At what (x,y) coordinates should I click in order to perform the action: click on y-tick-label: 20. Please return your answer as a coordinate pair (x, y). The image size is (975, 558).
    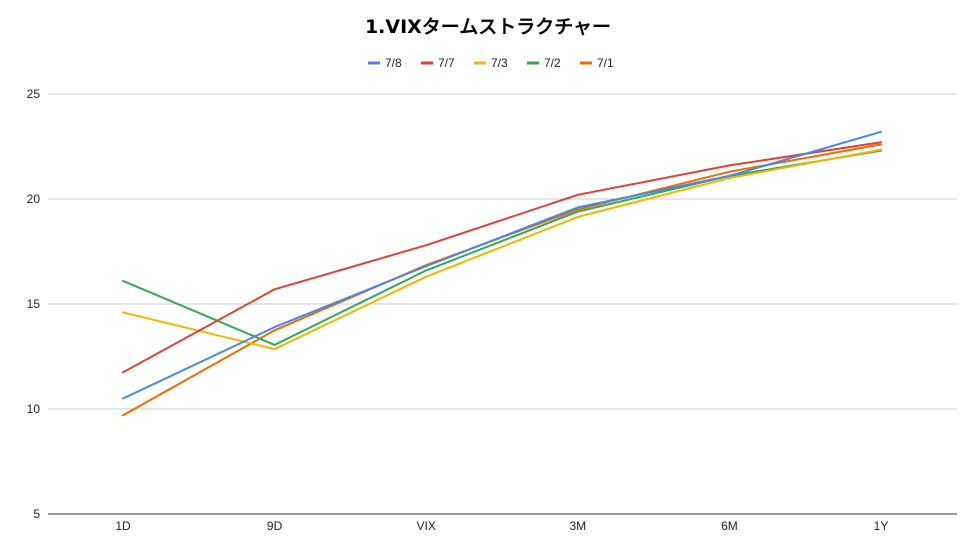
    Looking at the image, I should click on (34, 199).